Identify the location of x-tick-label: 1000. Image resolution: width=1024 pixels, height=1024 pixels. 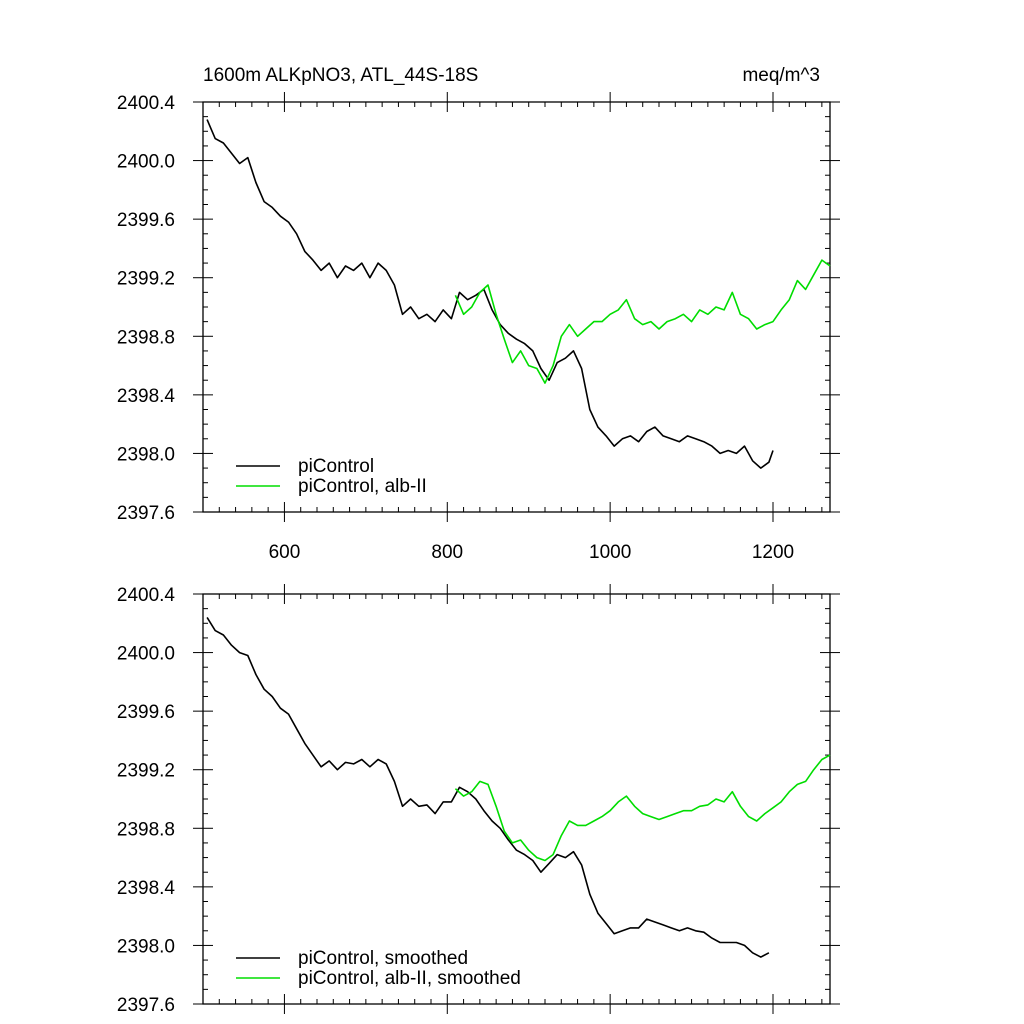
(610, 552).